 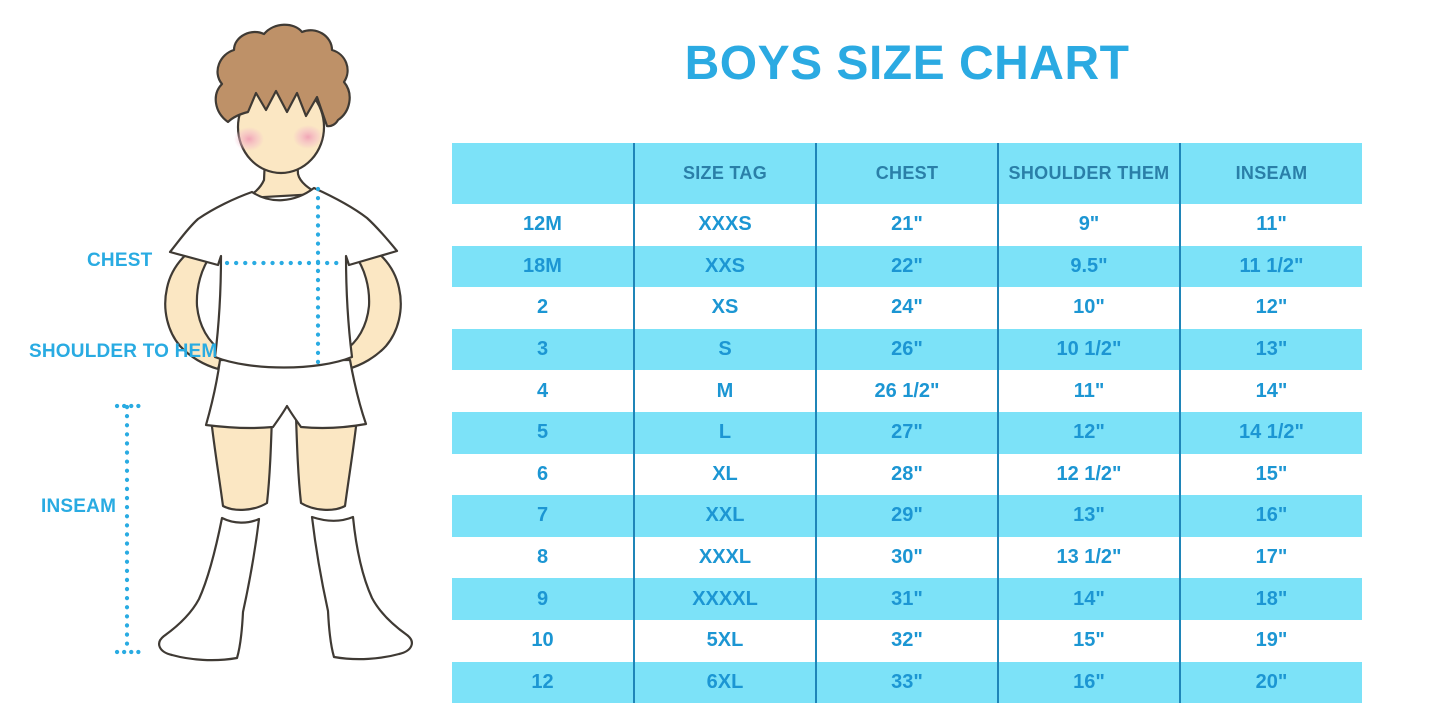 What do you see at coordinates (543, 682) in the screenshot?
I see `table-cell: 12` at bounding box center [543, 682].